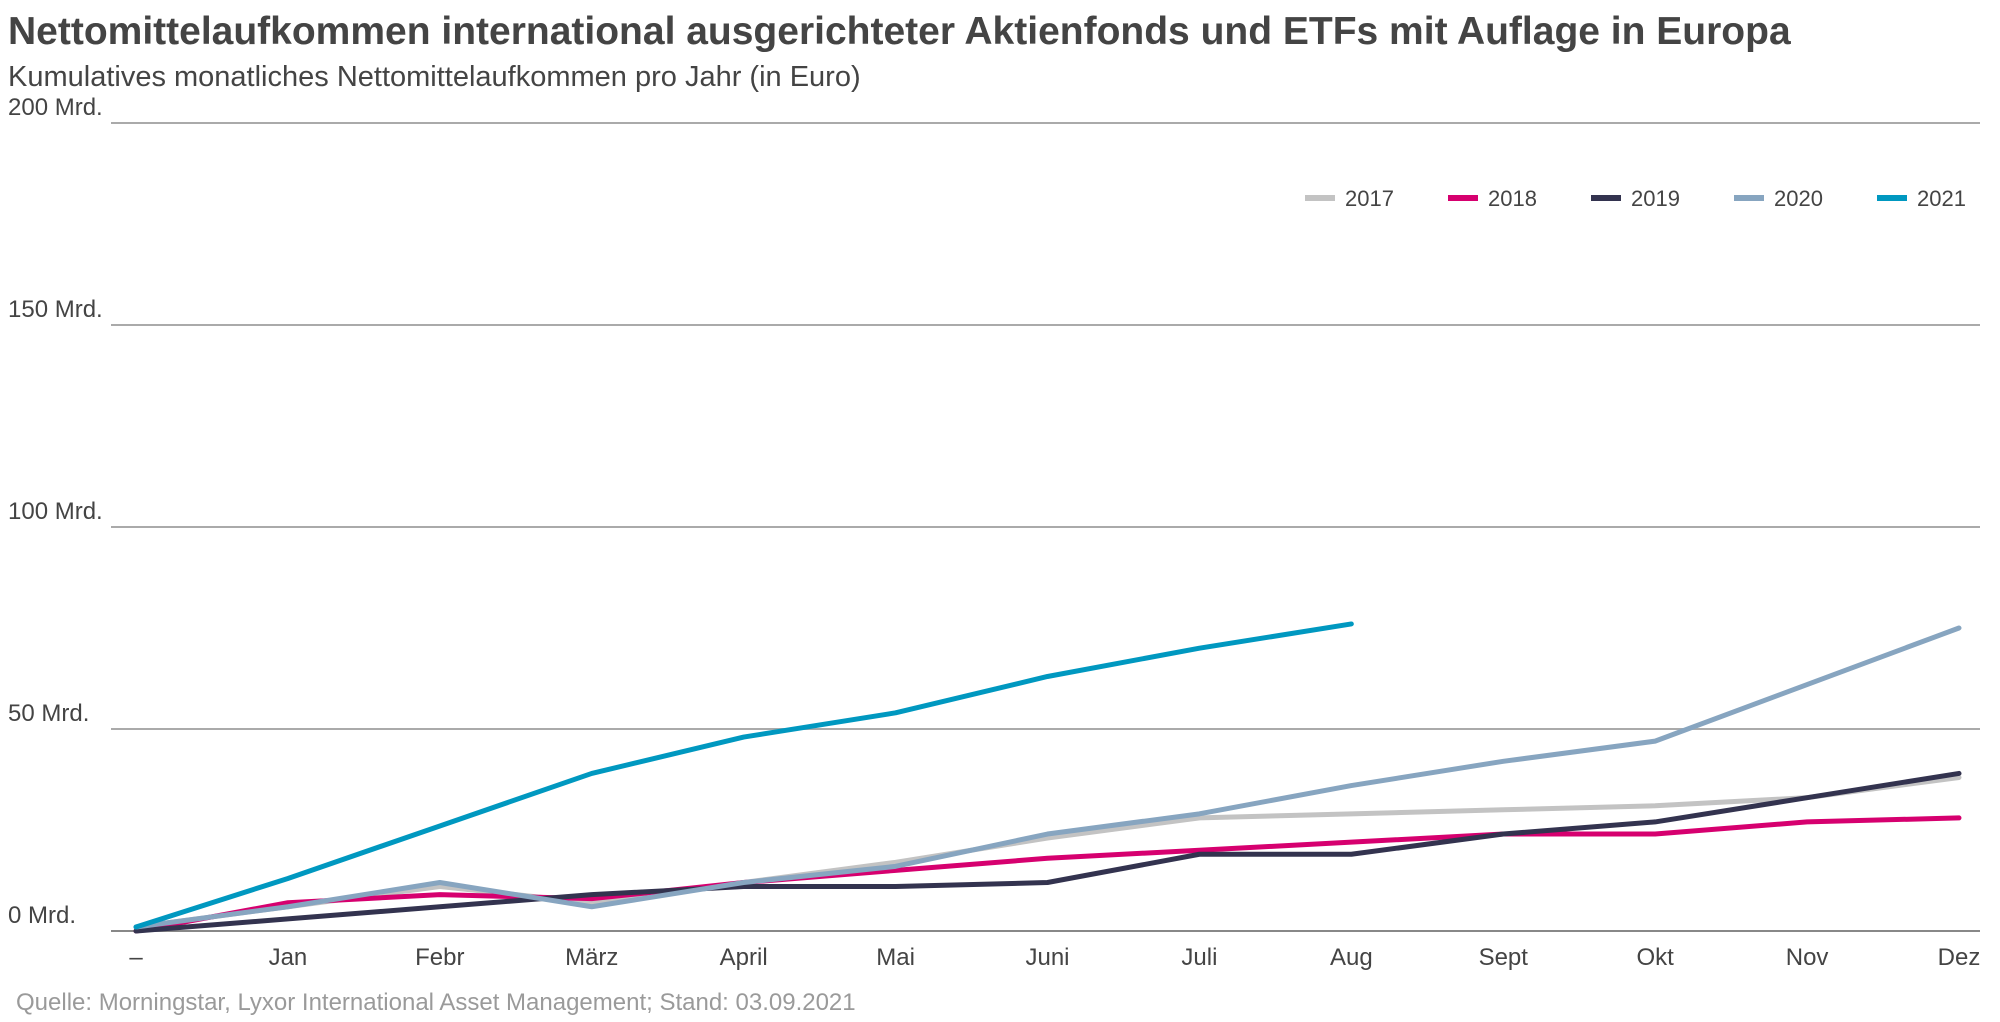 The image size is (2000, 1022). I want to click on x-tick-label: Juni, so click(1047, 957).